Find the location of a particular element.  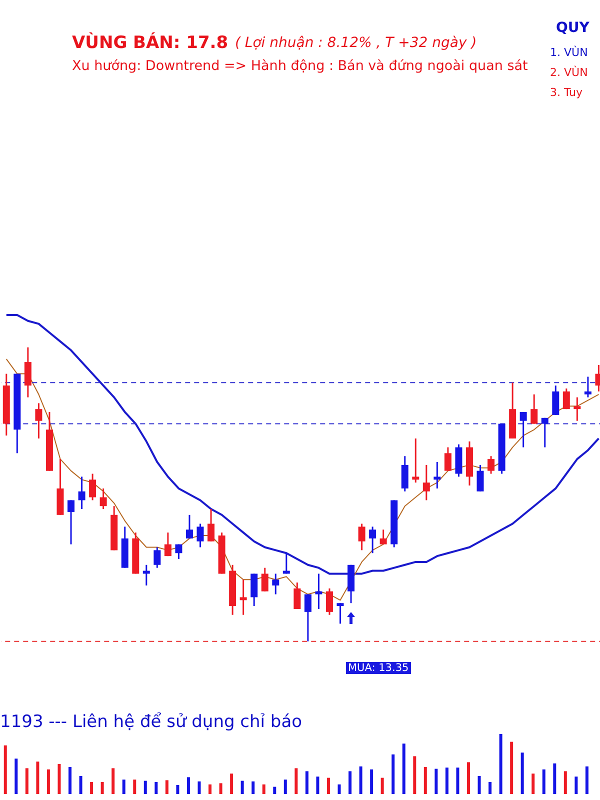

chart-title: VÙNG BÁN: 17.8 is located at coordinates (150, 43).